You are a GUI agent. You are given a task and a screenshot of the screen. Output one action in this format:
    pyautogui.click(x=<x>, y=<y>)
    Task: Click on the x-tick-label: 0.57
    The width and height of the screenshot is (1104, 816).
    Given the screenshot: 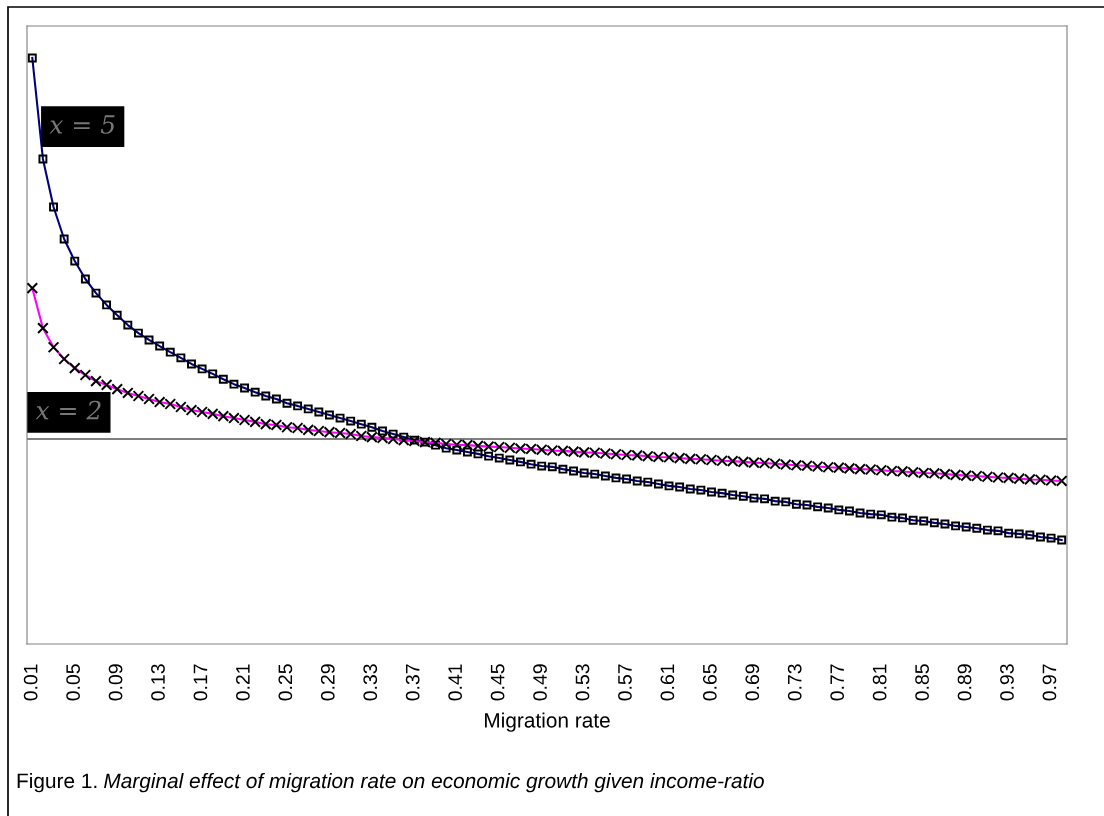 What is the action you would take?
    pyautogui.click(x=625, y=682)
    